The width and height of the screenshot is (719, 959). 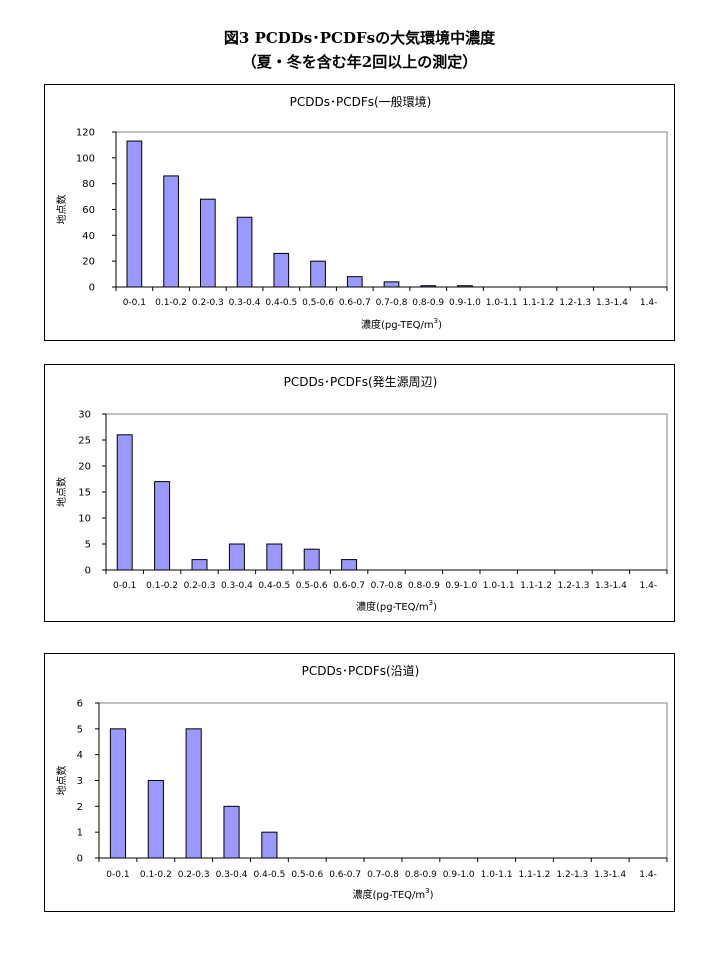 What do you see at coordinates (80, 781) in the screenshot?
I see `y-tick-label: 3` at bounding box center [80, 781].